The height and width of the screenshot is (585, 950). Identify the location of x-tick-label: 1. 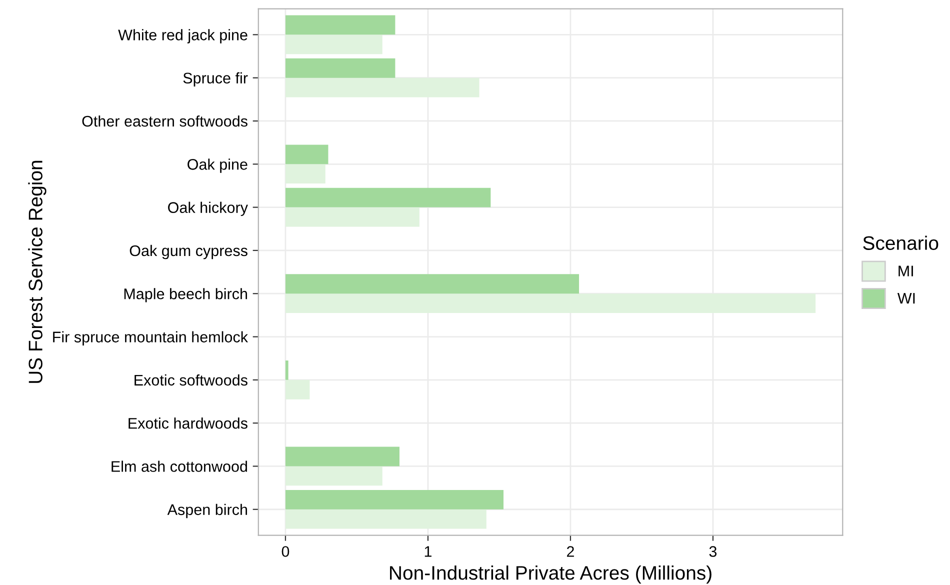
(428, 551).